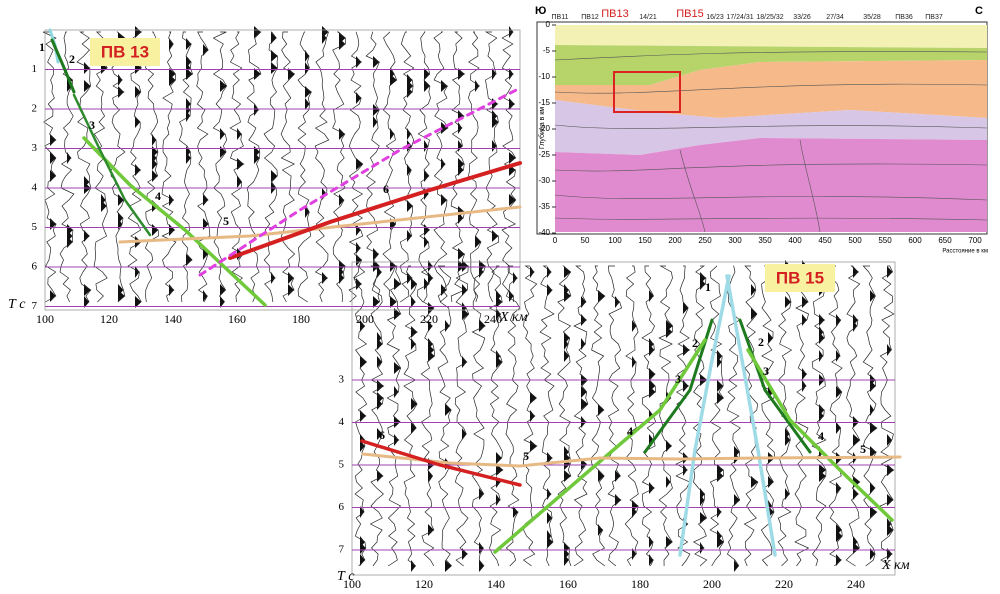  I want to click on highlight-box, so click(647, 92).